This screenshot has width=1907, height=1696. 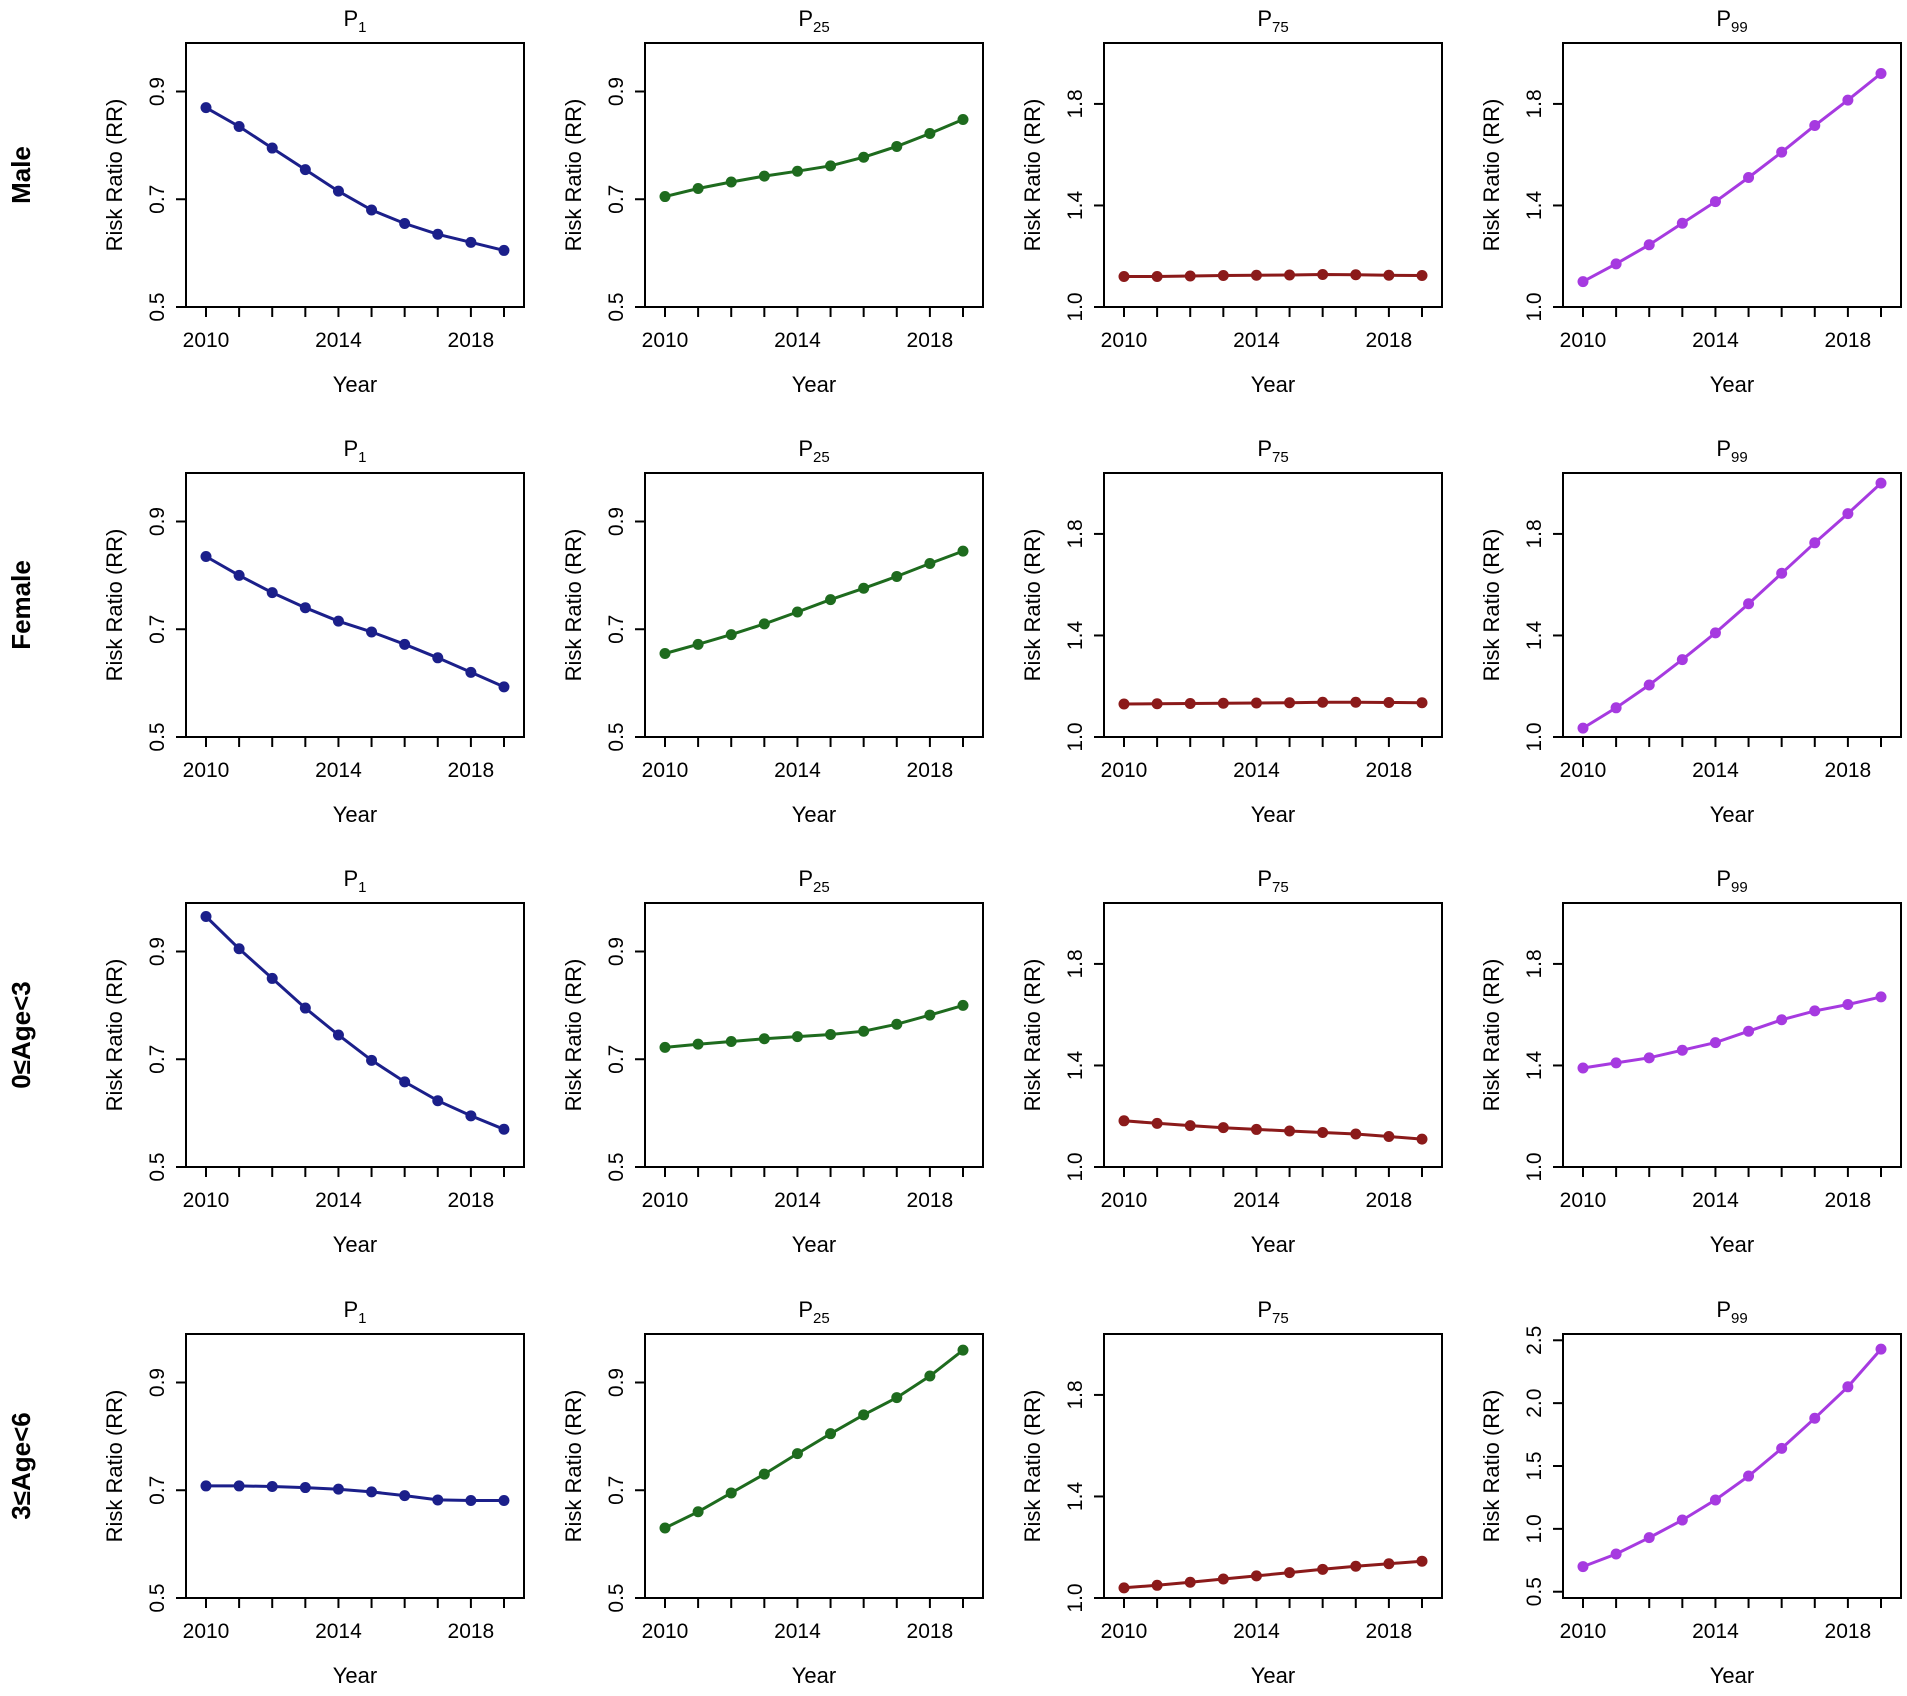 I want to click on panel-title: P25, so click(x=813, y=451).